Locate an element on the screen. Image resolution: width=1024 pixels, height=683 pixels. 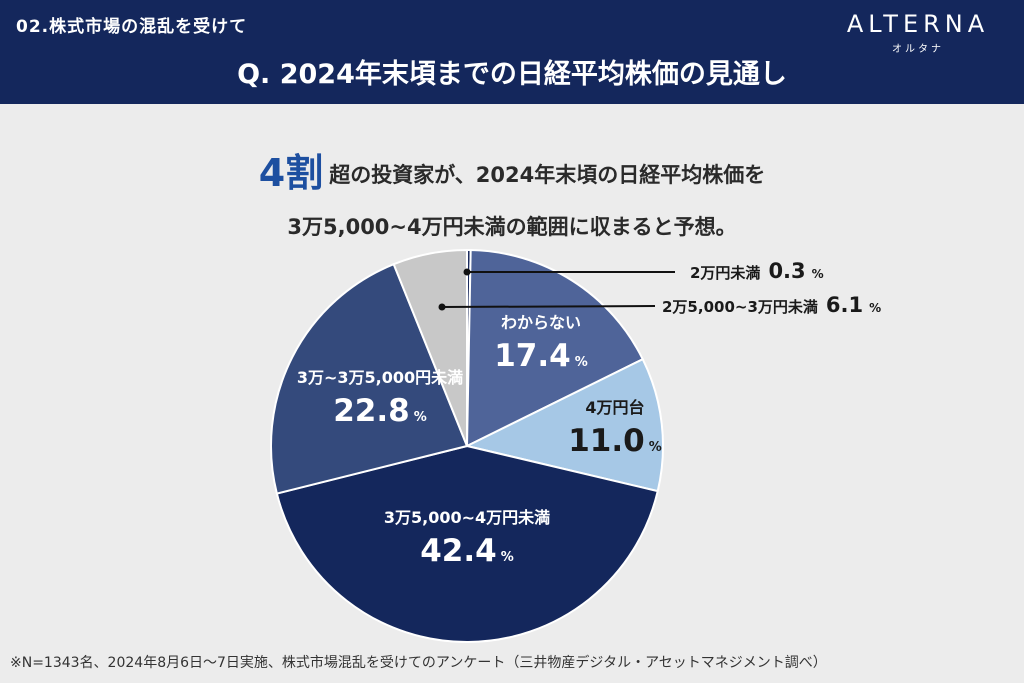
pie-slice-label: 2万5,000~3万円未満 6.1% is located at coordinates (771, 305).